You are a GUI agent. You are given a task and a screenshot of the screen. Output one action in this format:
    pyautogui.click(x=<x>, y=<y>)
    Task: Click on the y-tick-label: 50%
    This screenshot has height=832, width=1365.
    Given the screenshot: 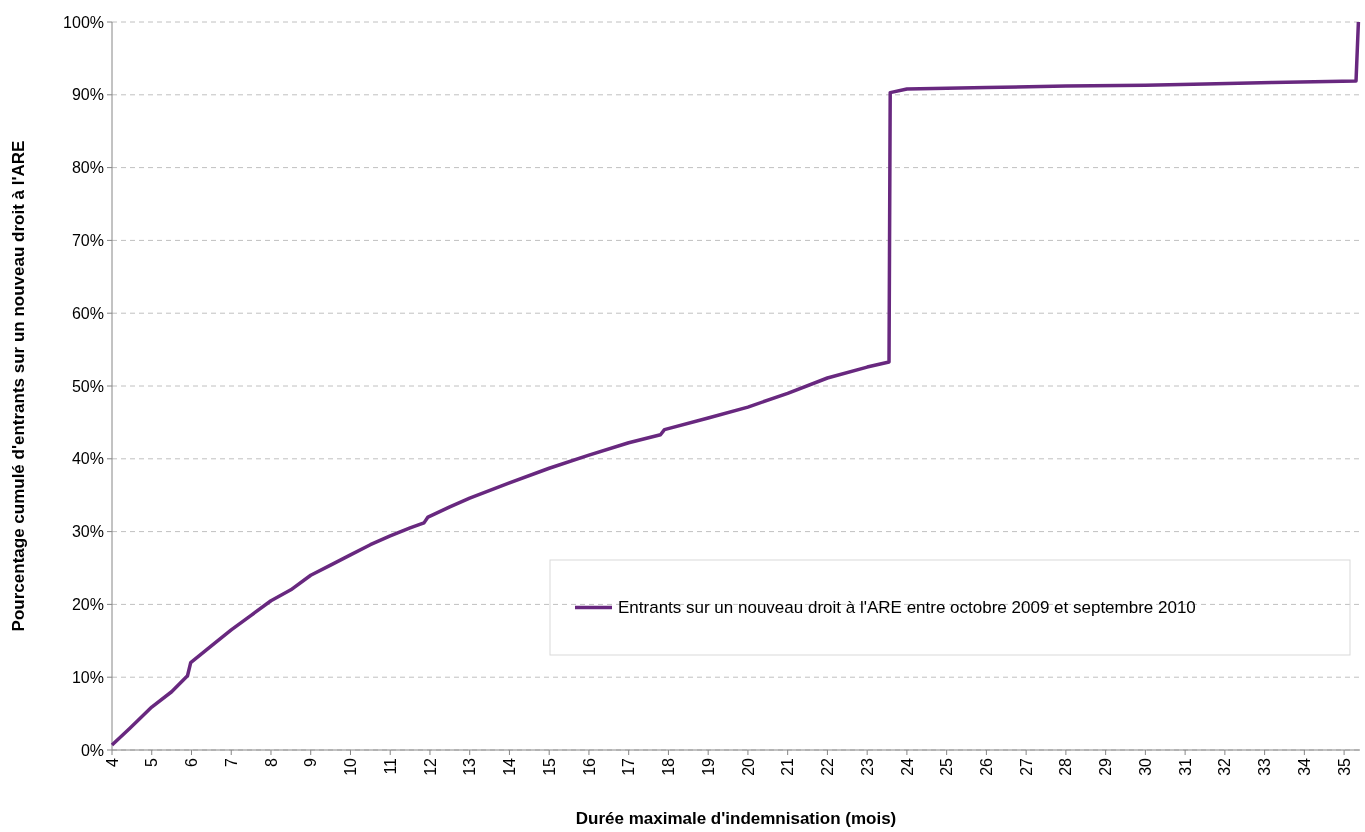 What is the action you would take?
    pyautogui.click(x=87, y=386)
    